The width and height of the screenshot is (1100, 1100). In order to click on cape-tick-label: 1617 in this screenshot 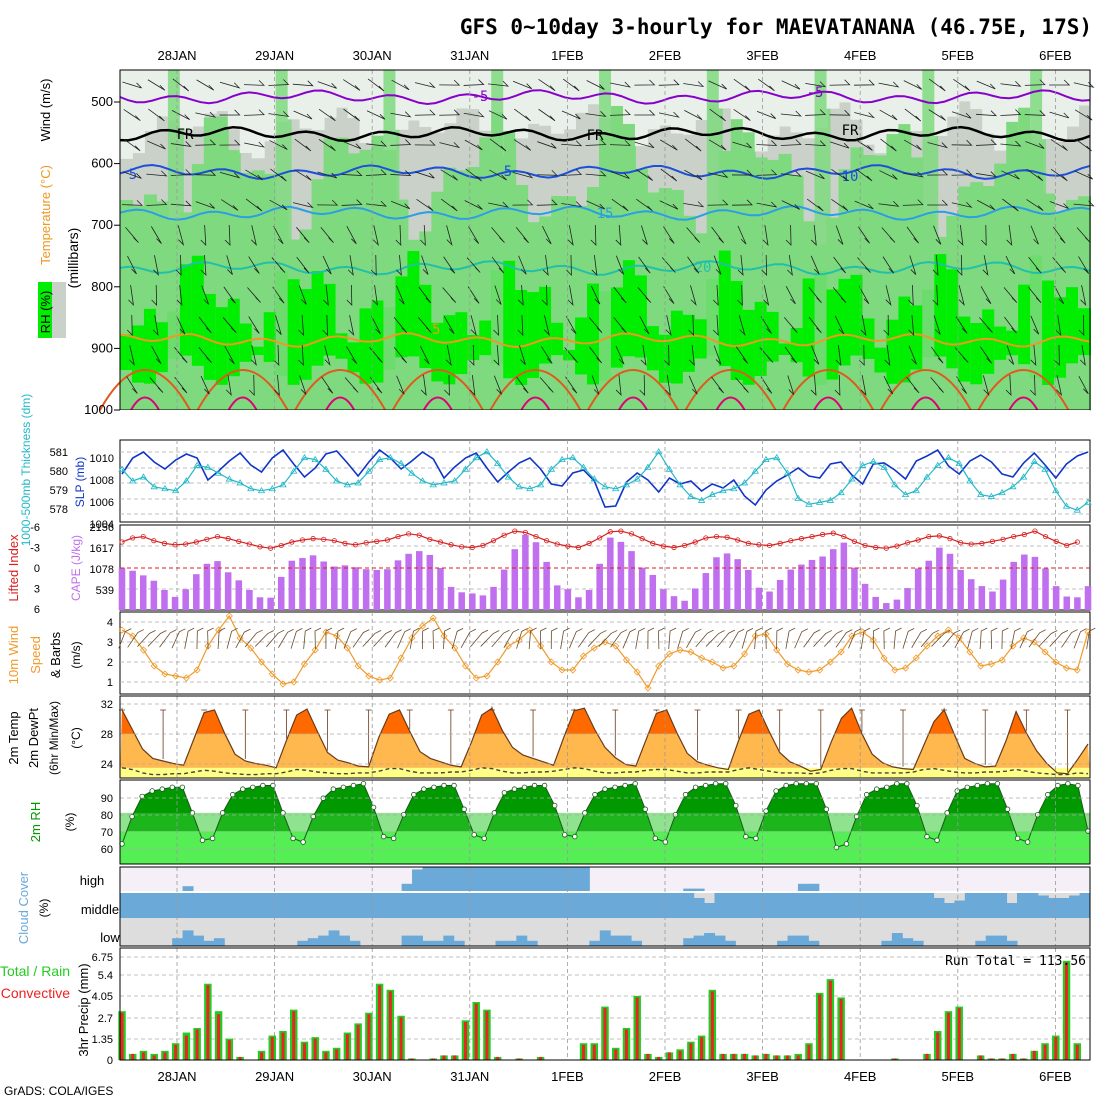, I will do `click(102, 549)`.